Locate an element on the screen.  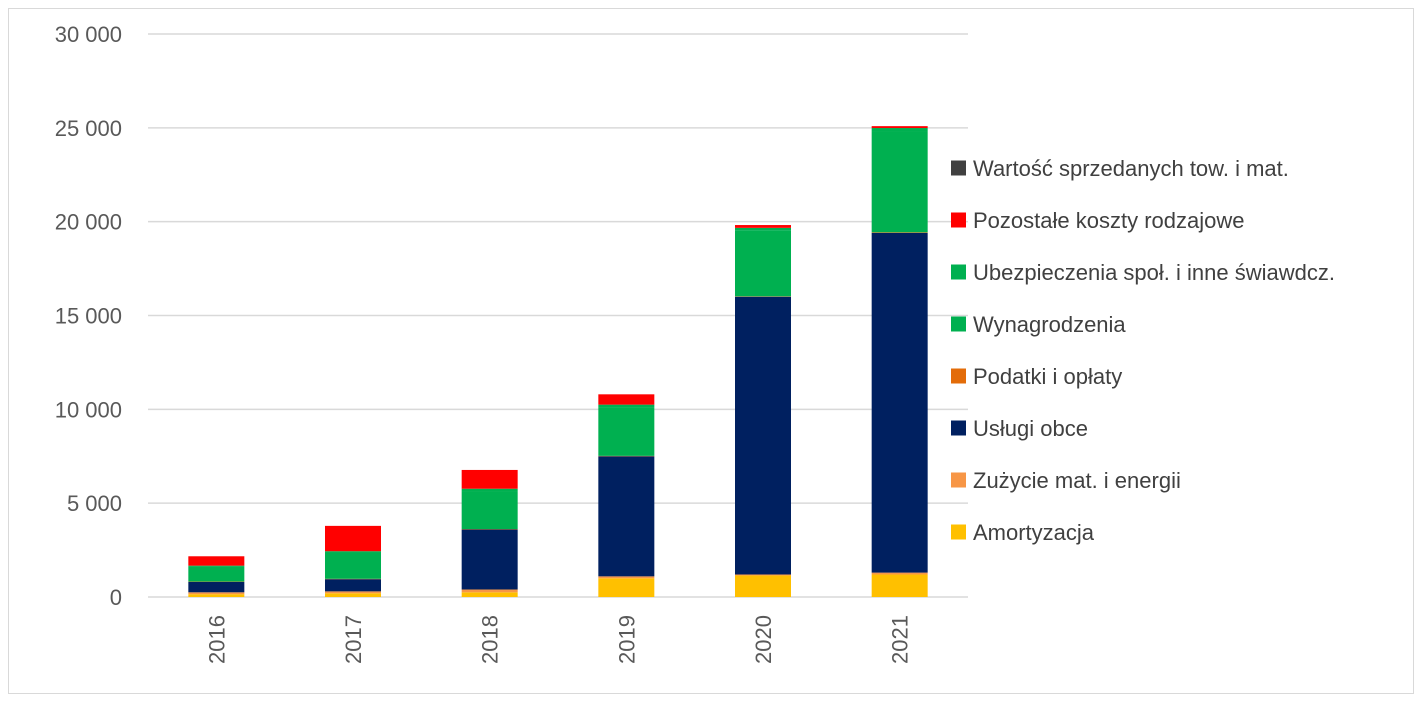
legend-label: Usługi obce is located at coordinates (1030, 428).